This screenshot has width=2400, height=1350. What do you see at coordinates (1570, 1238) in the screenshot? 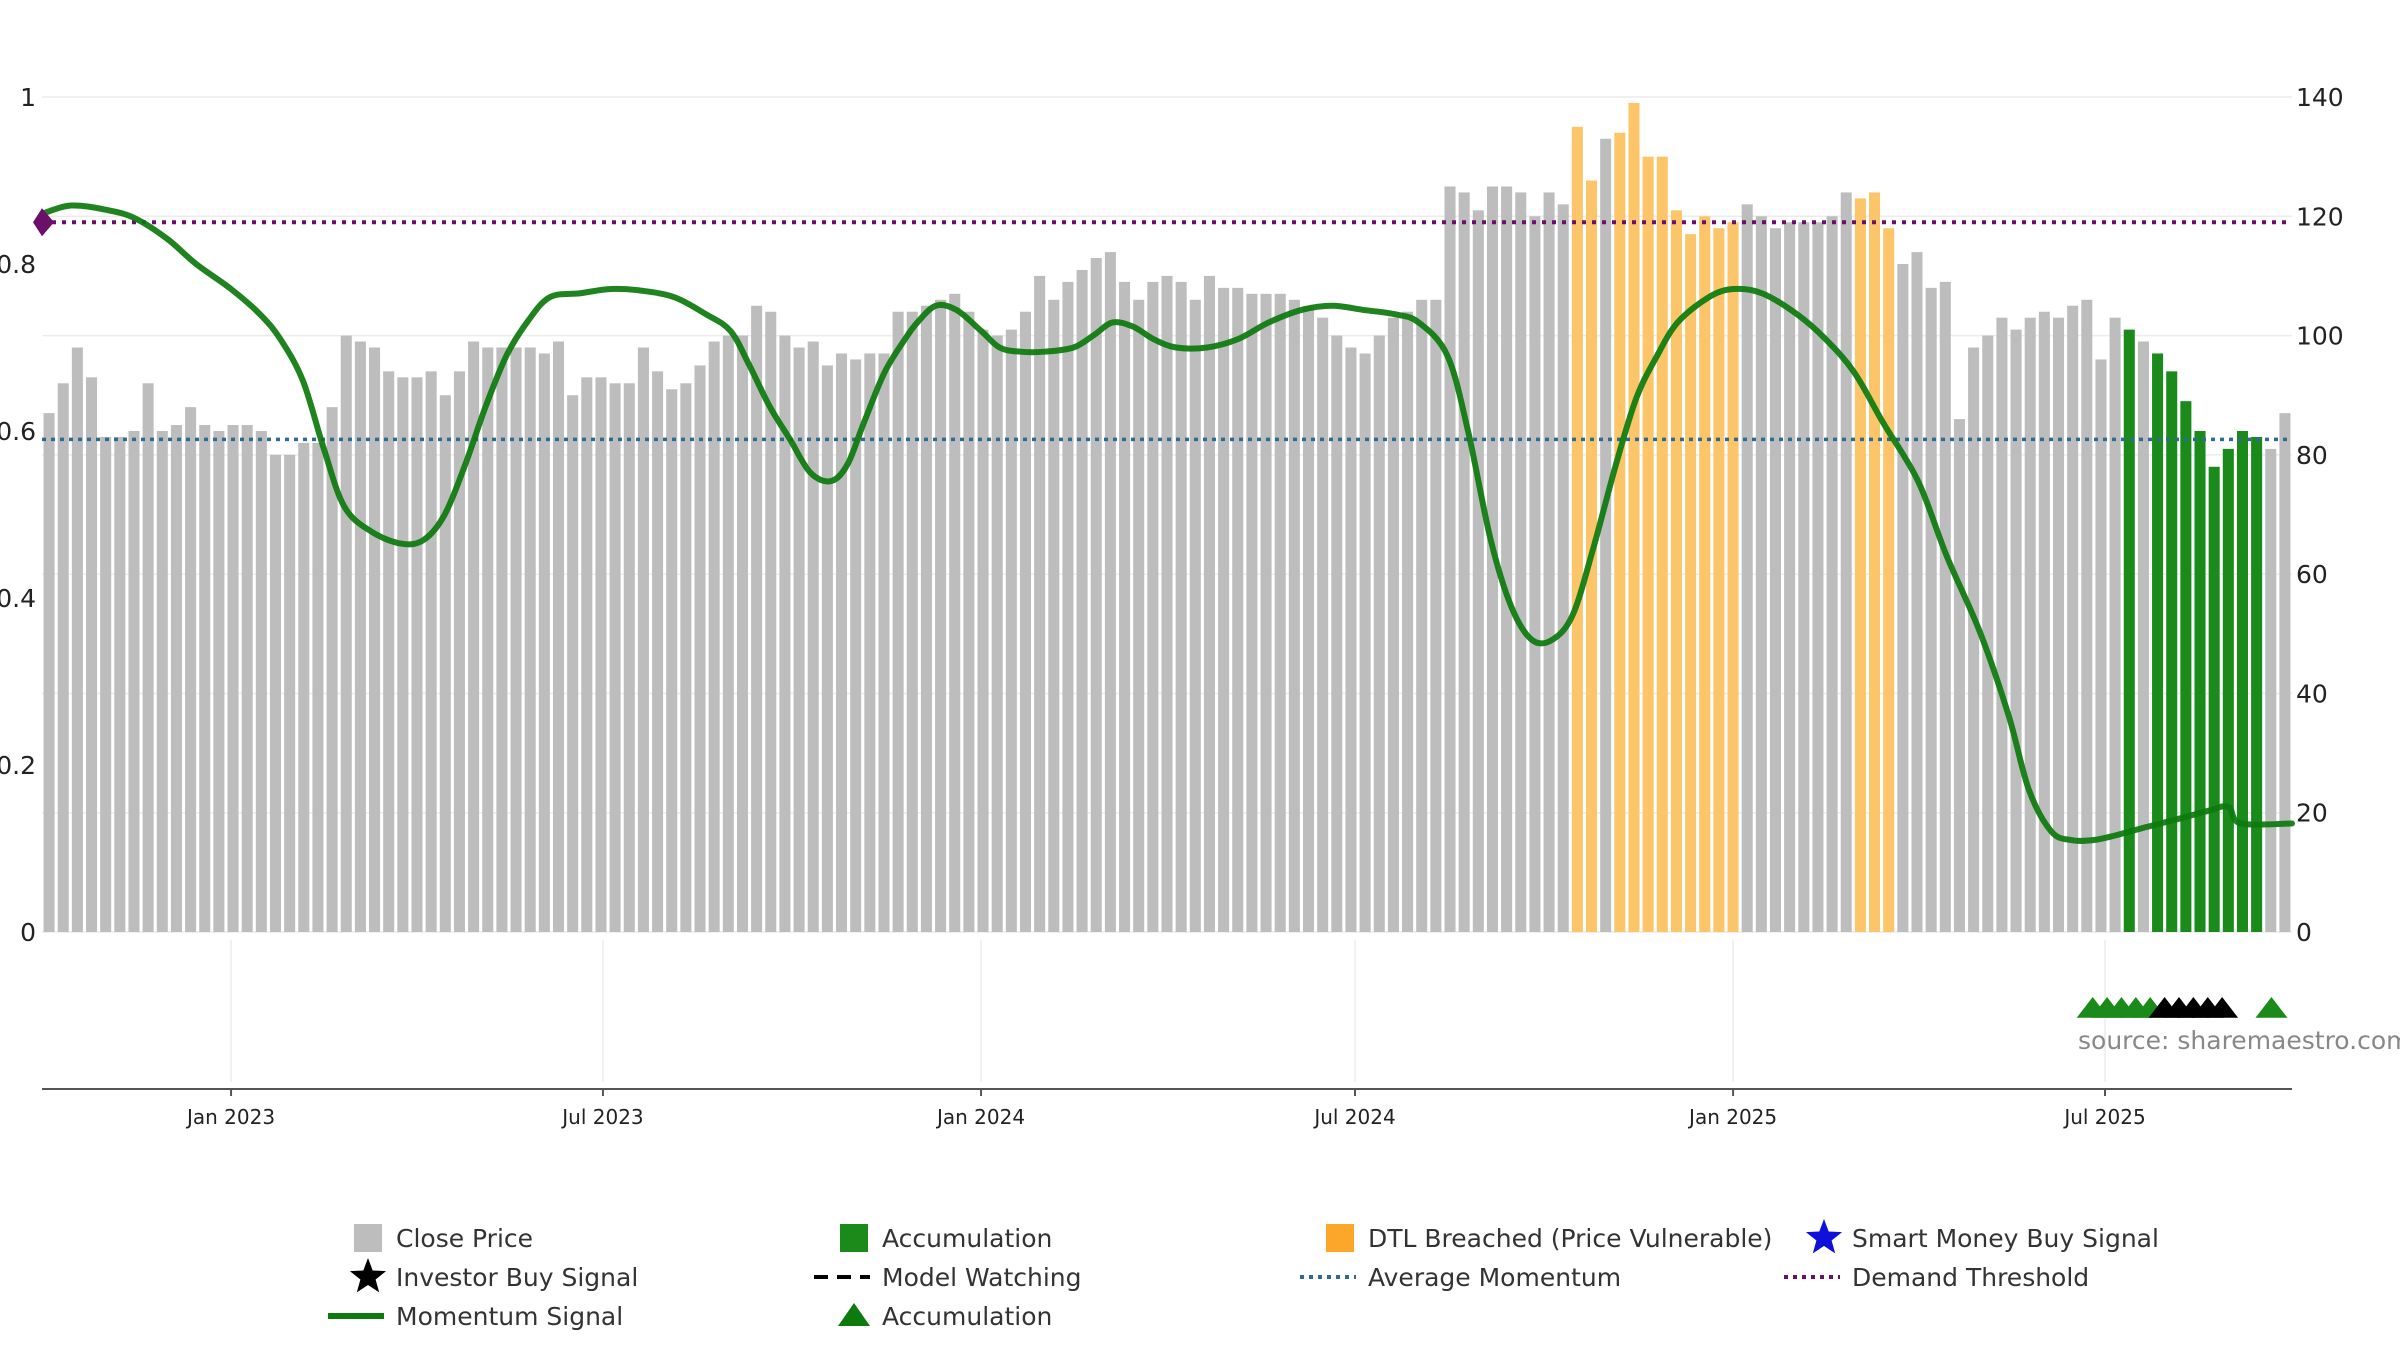
I see `legend-label: DTL Breached (Price Vulnerable)` at bounding box center [1570, 1238].